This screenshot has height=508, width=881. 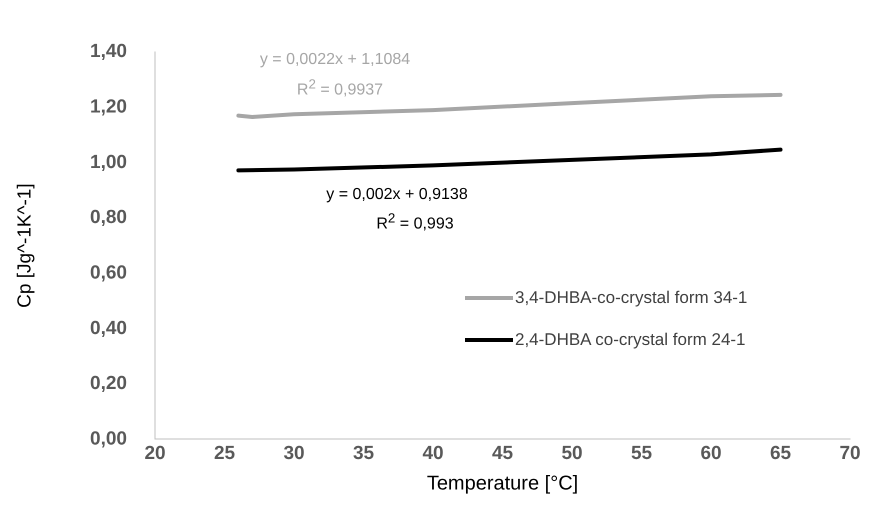 I want to click on x-tick-label: 25, so click(x=225, y=453).